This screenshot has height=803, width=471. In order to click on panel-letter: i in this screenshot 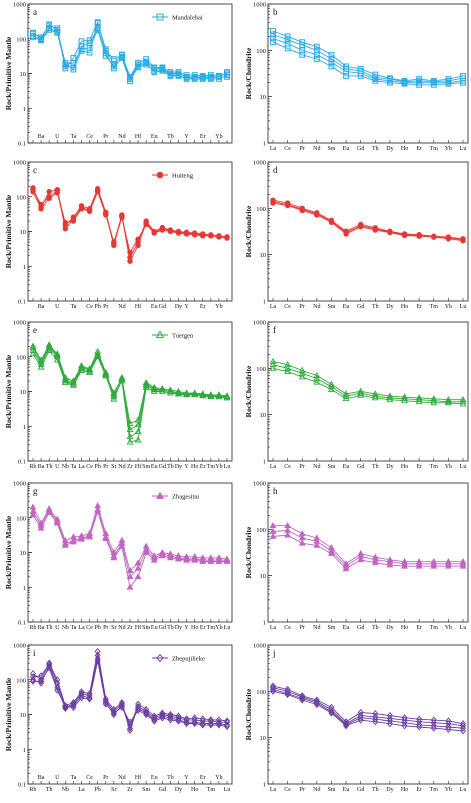, I will do `click(34, 653)`.